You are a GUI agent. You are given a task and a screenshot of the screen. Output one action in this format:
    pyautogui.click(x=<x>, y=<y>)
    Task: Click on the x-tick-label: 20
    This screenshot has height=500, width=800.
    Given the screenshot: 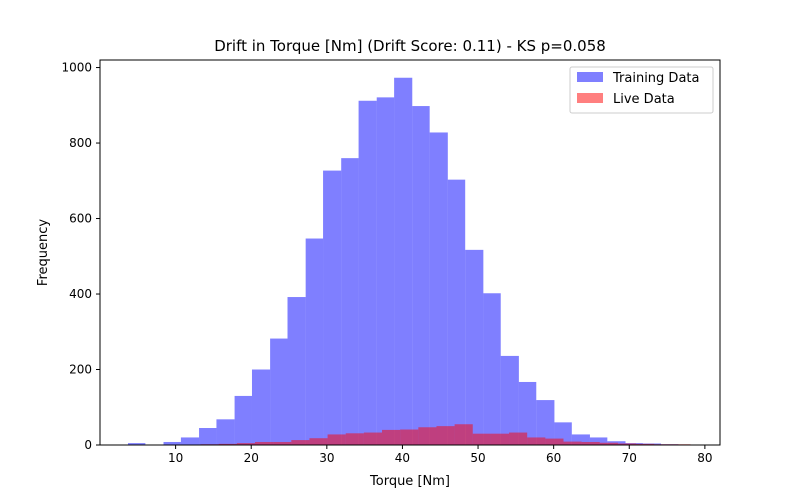 What is the action you would take?
    pyautogui.click(x=251, y=458)
    